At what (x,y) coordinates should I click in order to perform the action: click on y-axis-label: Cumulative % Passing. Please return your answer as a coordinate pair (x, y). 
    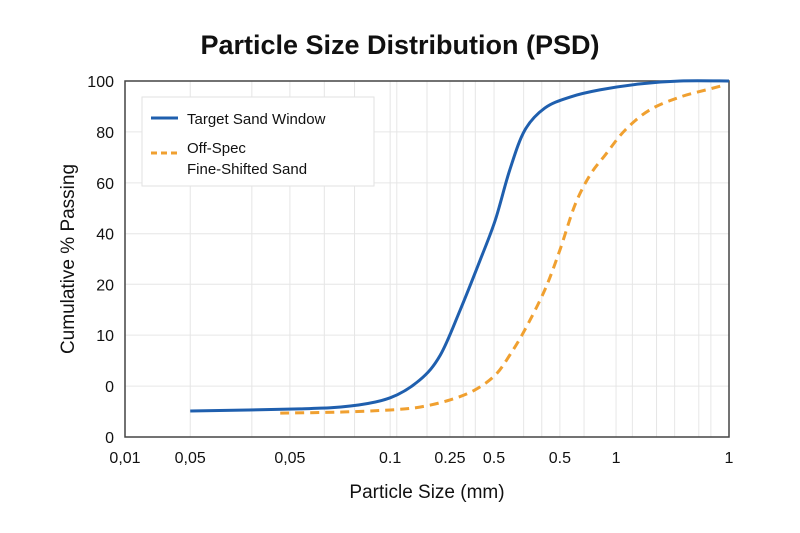
    Looking at the image, I should click on (68, 259).